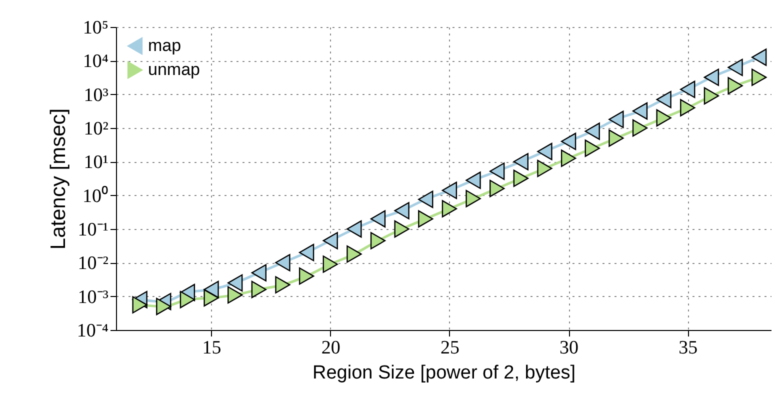 Image resolution: width=777 pixels, height=404 pixels. Describe the element at coordinates (95, 28) in the screenshot. I see `y-tick-label: 10⁵` at that location.